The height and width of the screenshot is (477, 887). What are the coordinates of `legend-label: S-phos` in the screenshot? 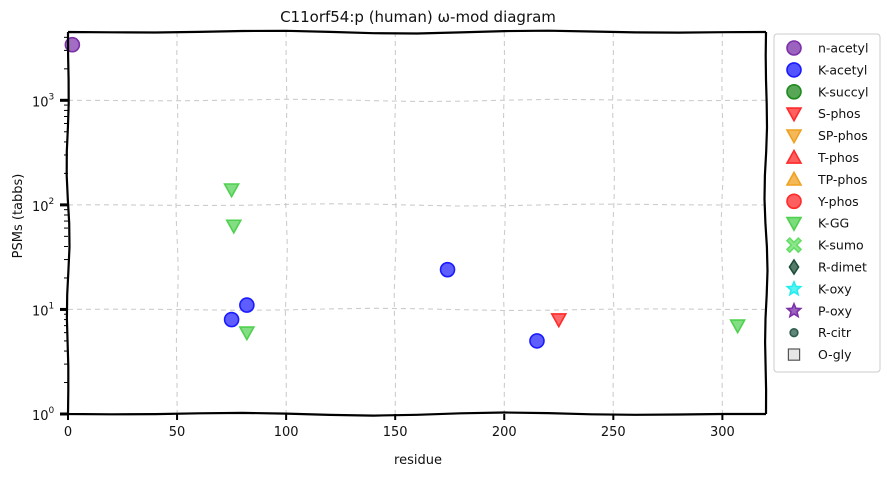 It's located at (839, 113).